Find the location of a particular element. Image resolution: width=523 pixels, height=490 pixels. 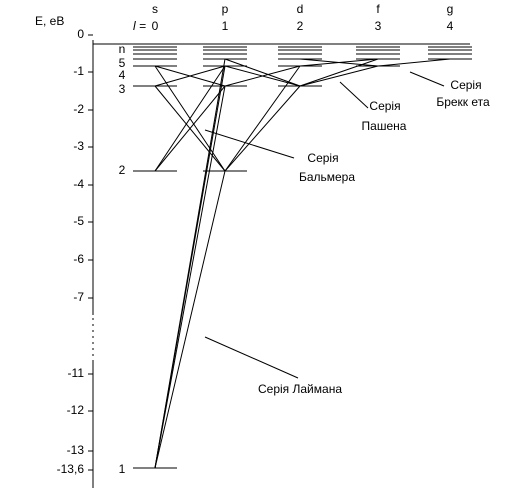

column-letter: g is located at coordinates (450, 9).